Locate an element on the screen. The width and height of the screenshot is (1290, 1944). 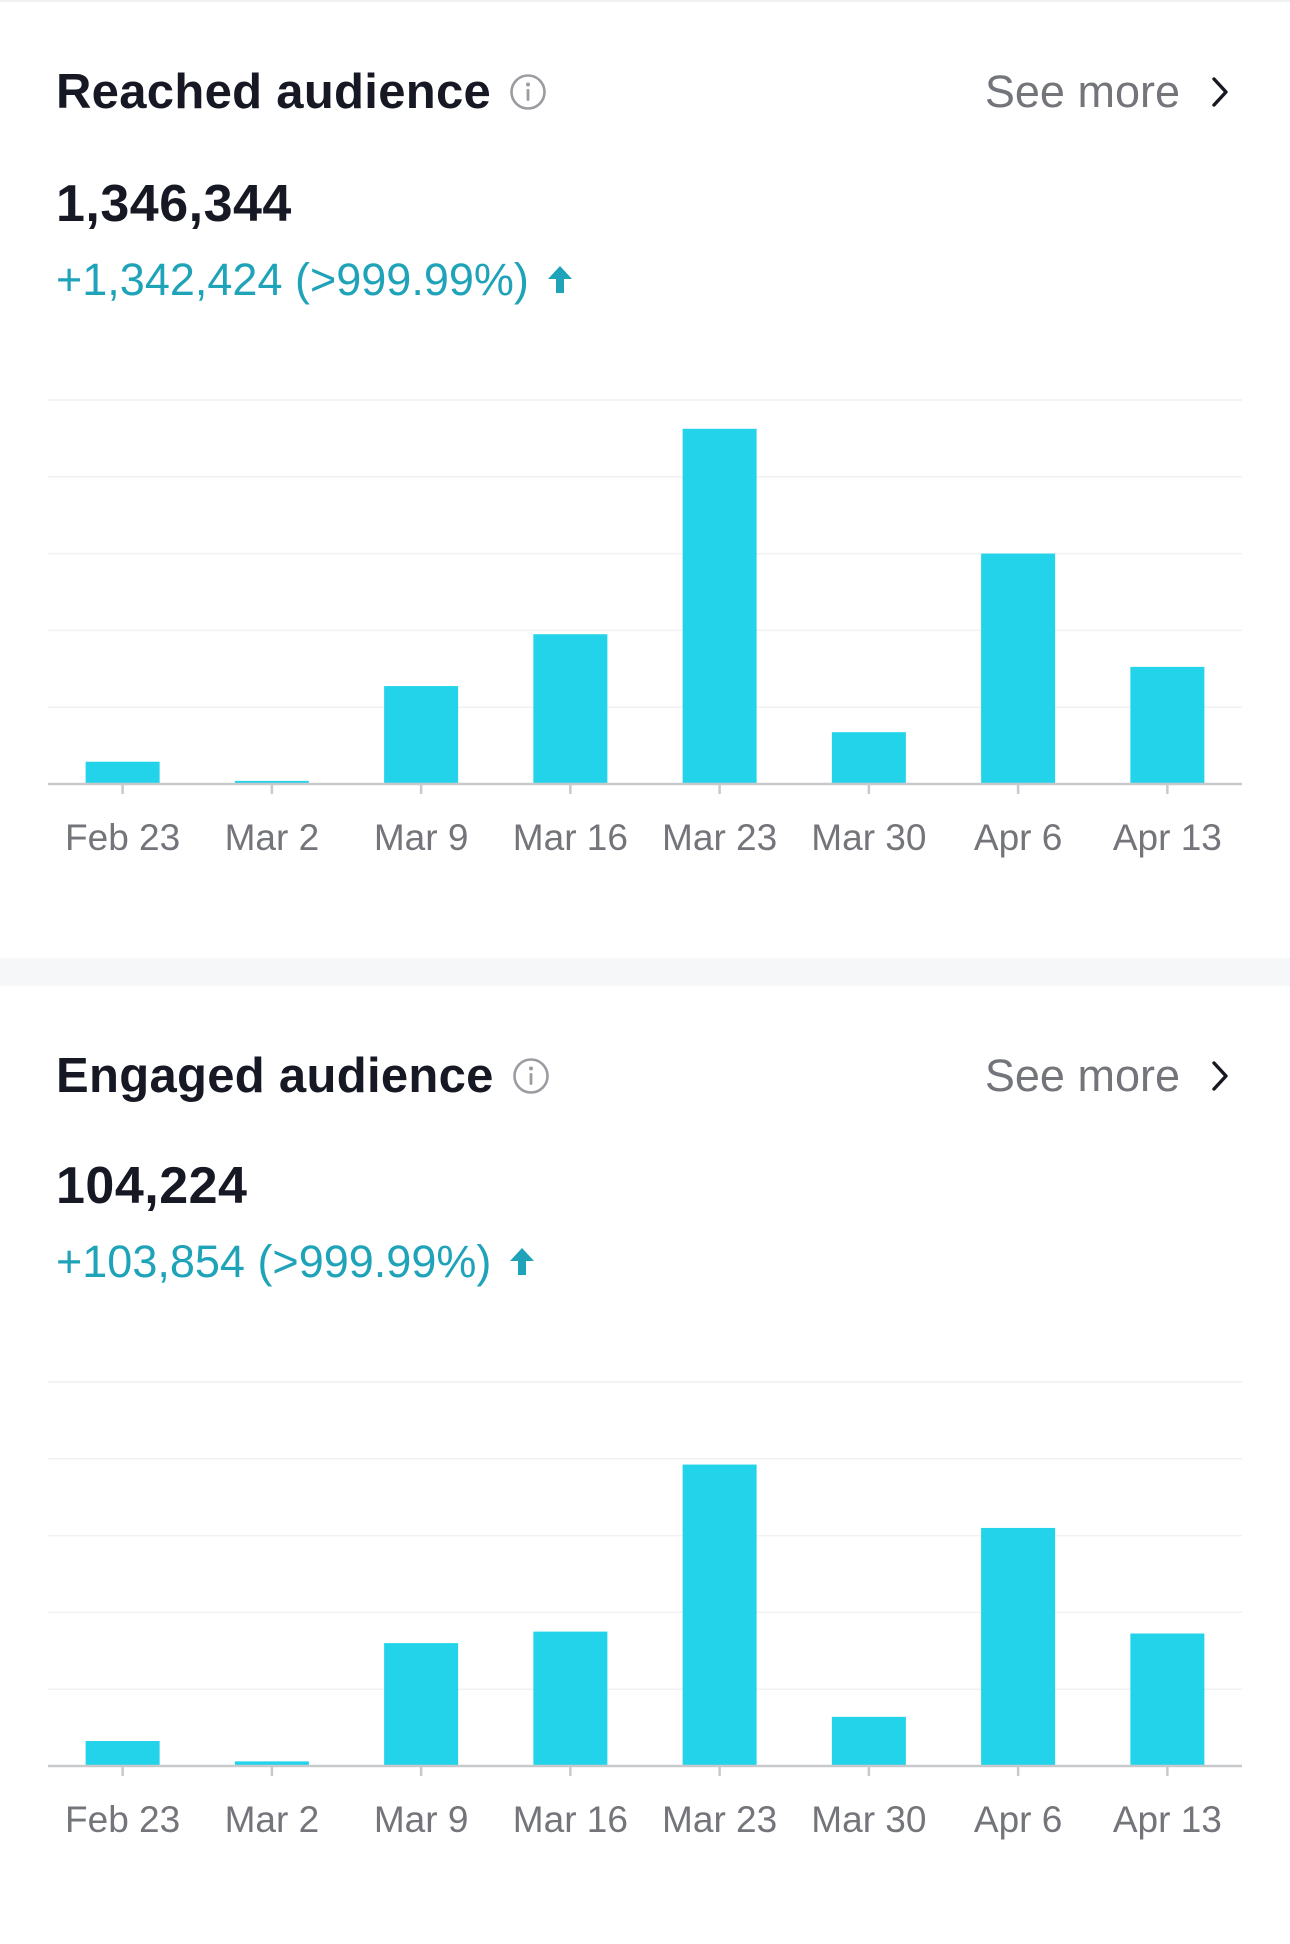
top-divider is located at coordinates (645, 1).